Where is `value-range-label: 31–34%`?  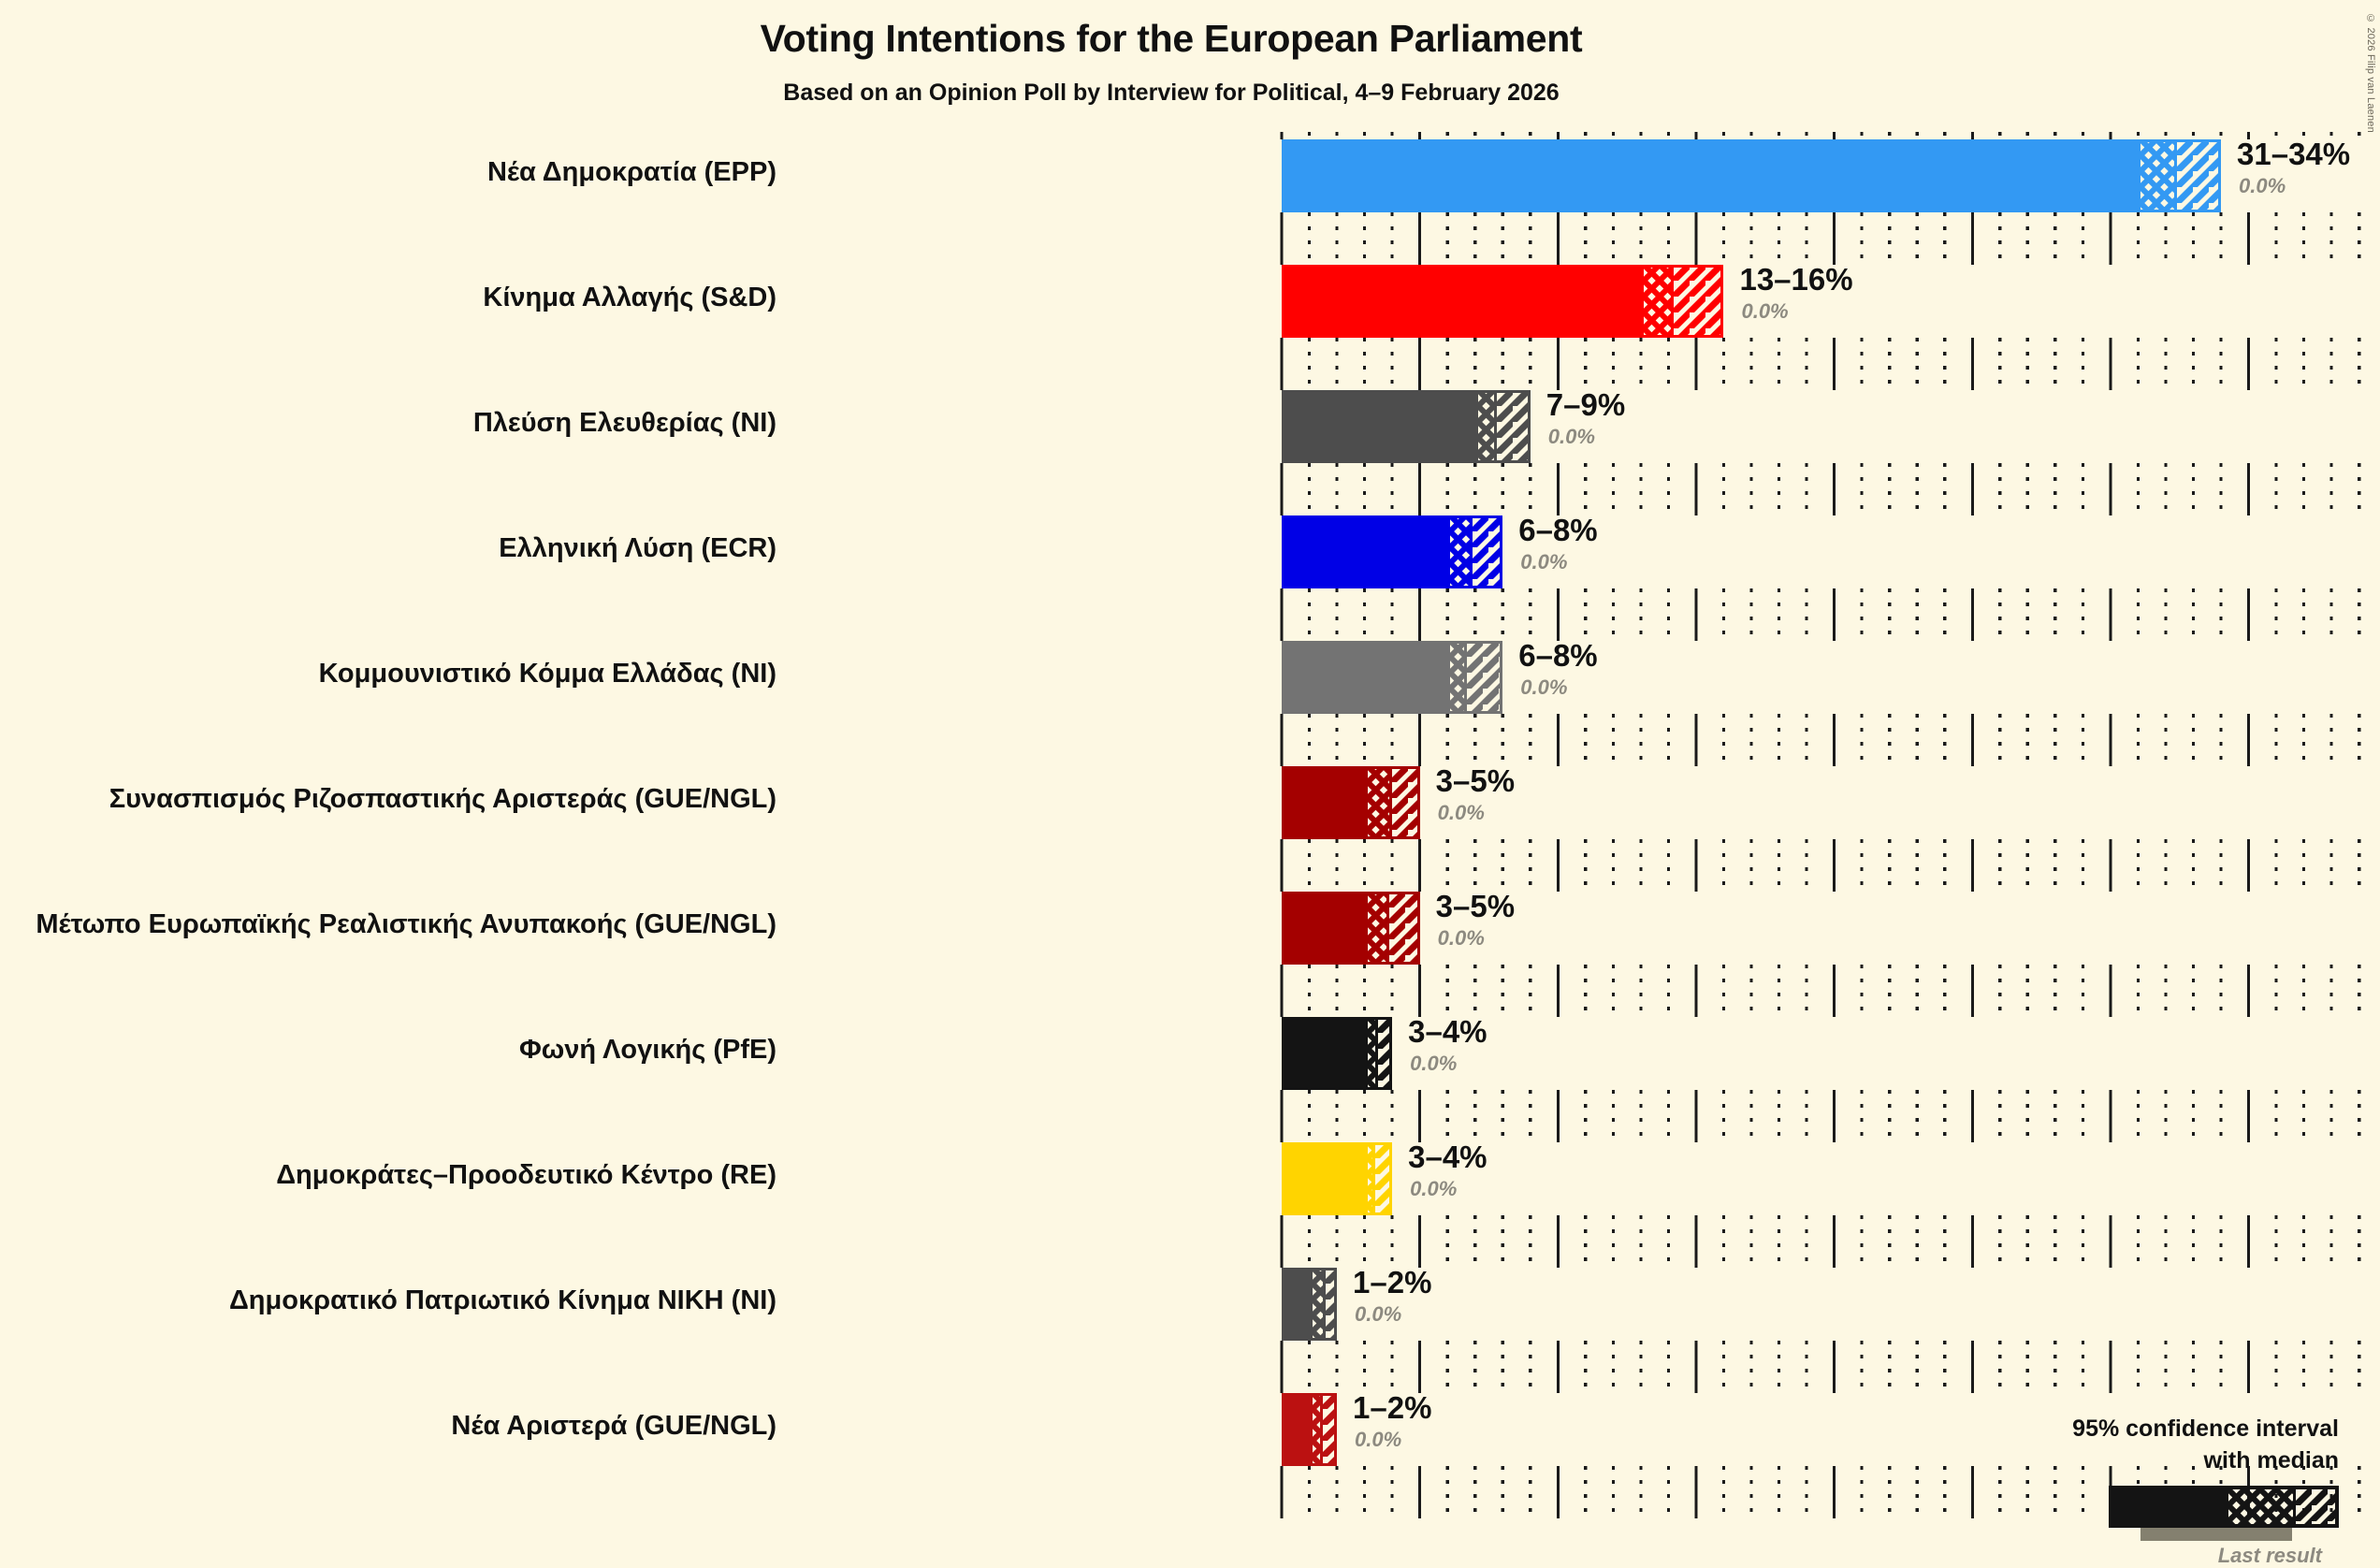
value-range-label: 31–34% is located at coordinates (2294, 154).